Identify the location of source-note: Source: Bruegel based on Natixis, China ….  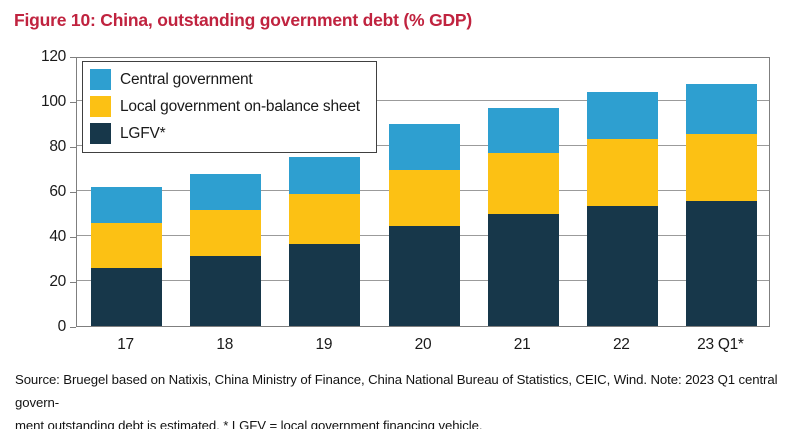
(405, 398).